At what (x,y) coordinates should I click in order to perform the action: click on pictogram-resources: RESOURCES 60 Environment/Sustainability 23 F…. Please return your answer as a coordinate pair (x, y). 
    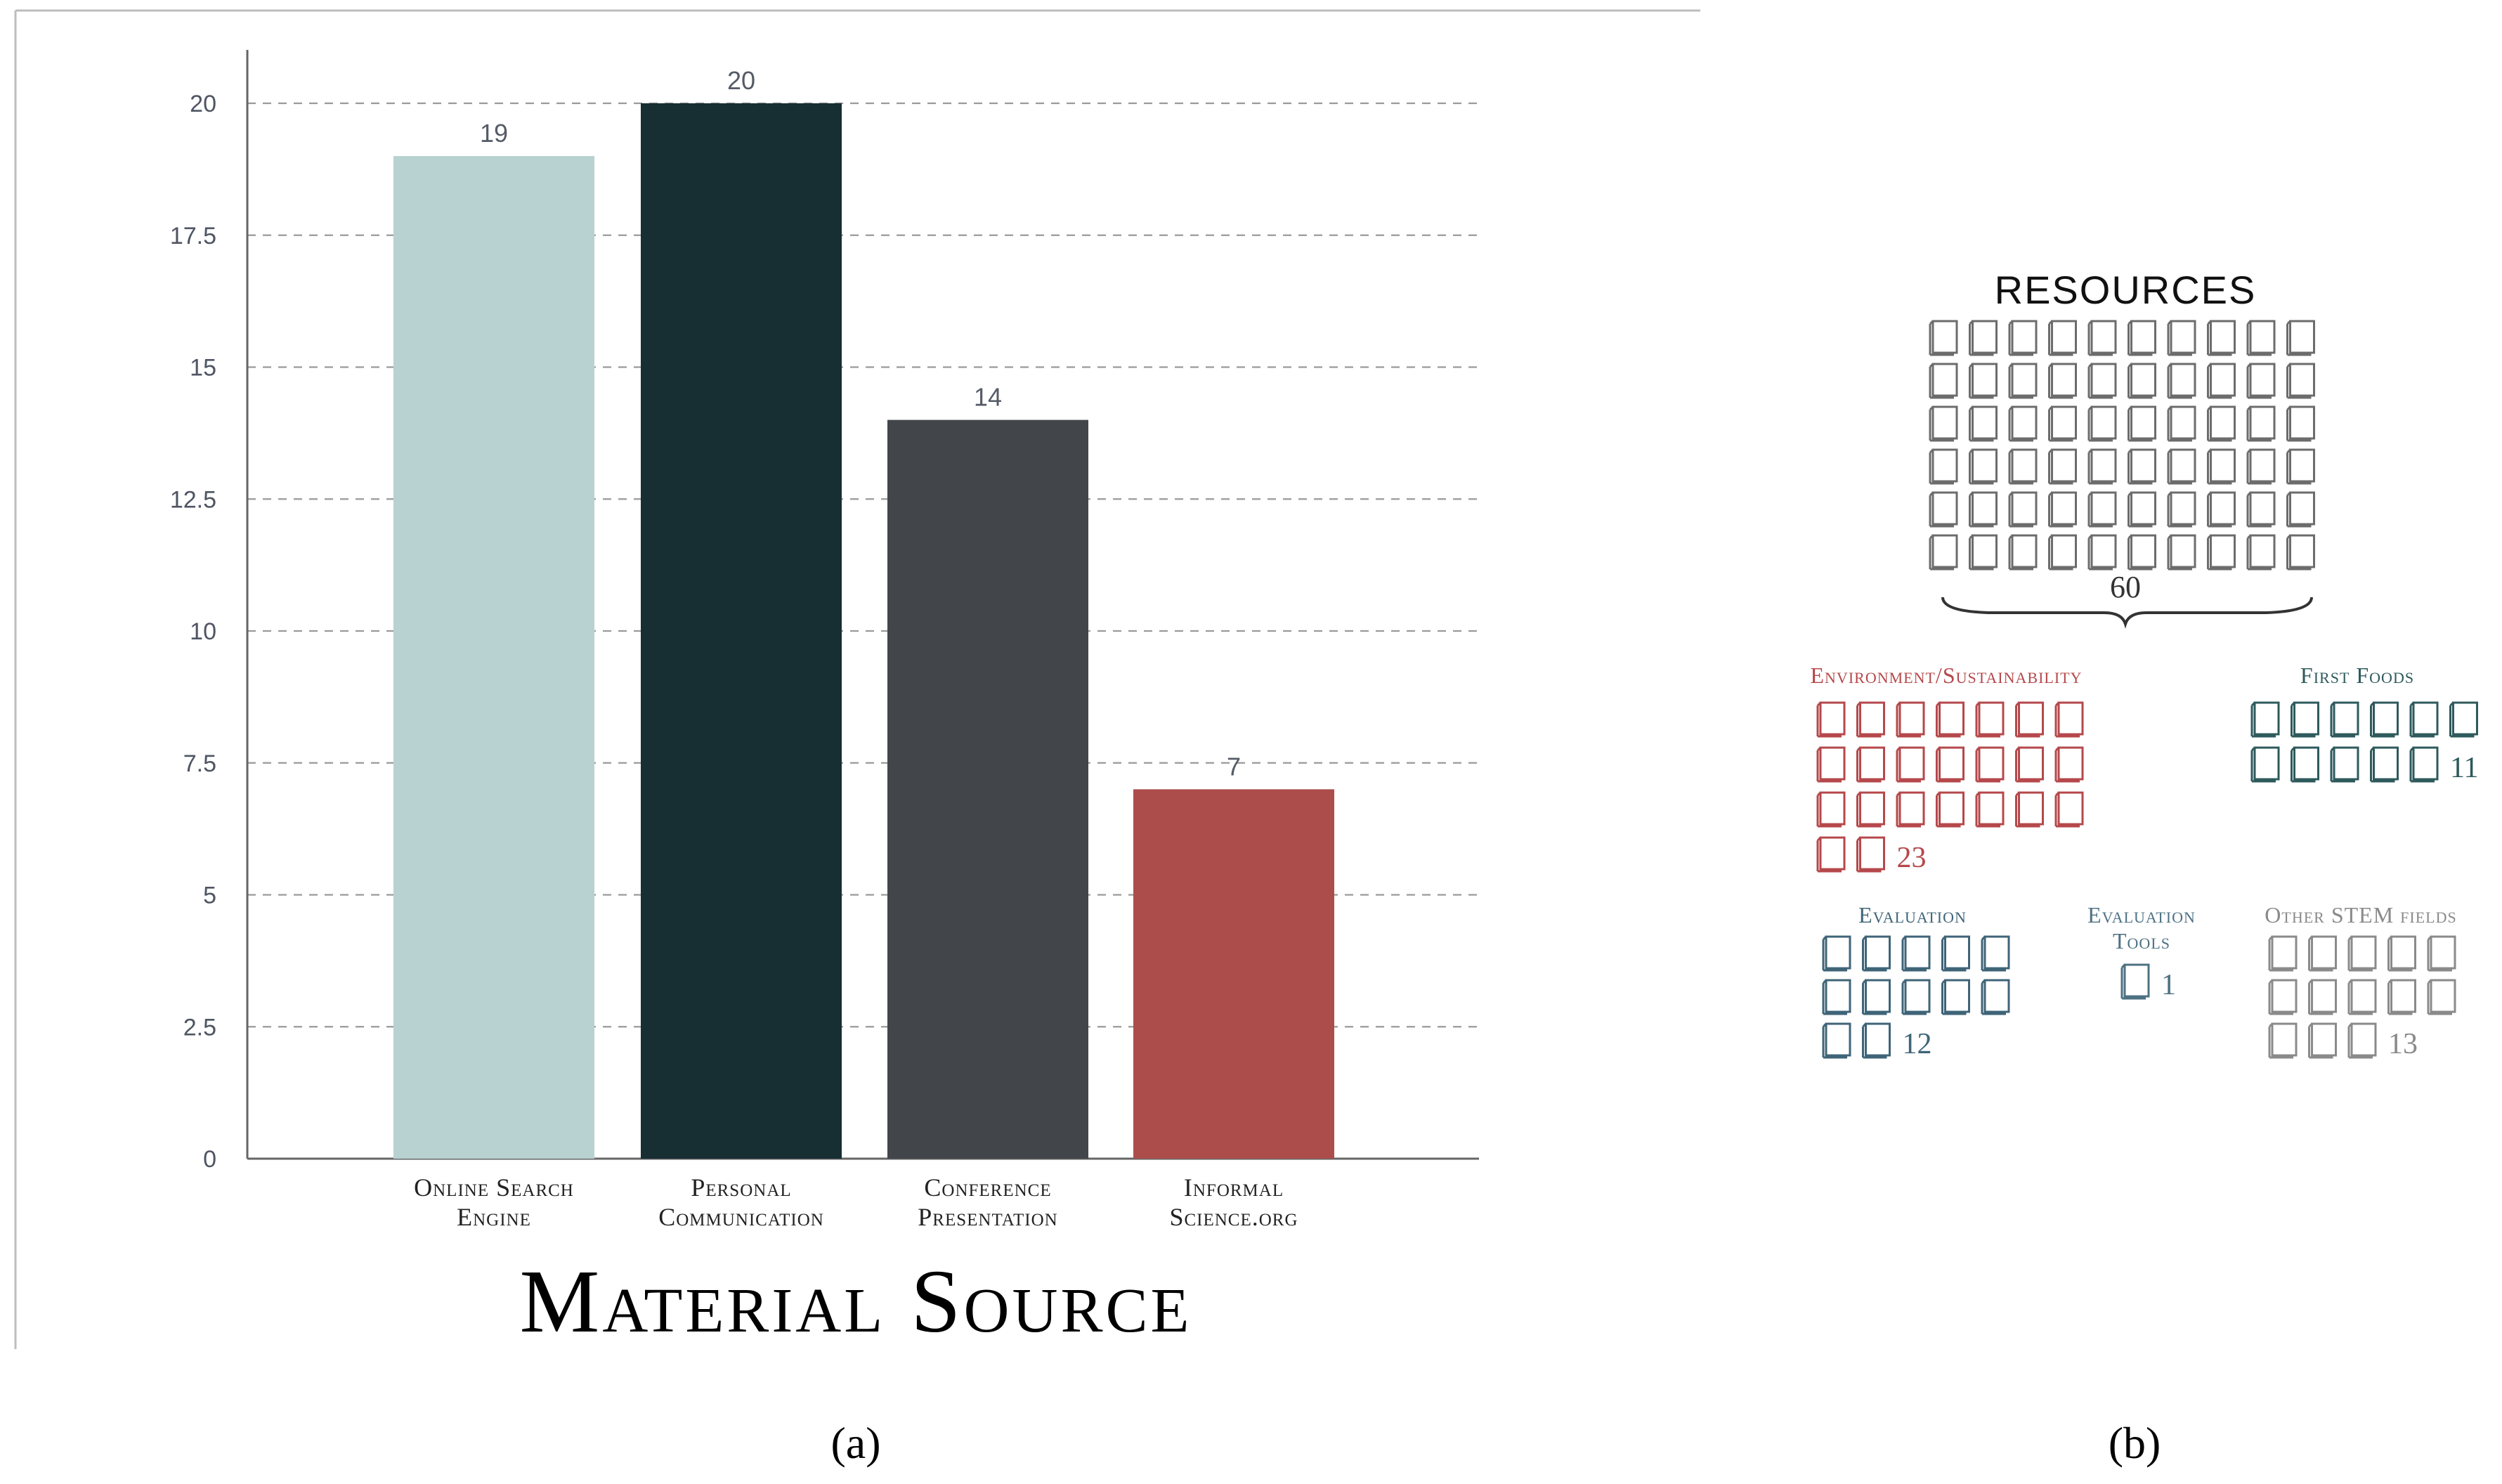
    Looking at the image, I should click on (2145, 664).